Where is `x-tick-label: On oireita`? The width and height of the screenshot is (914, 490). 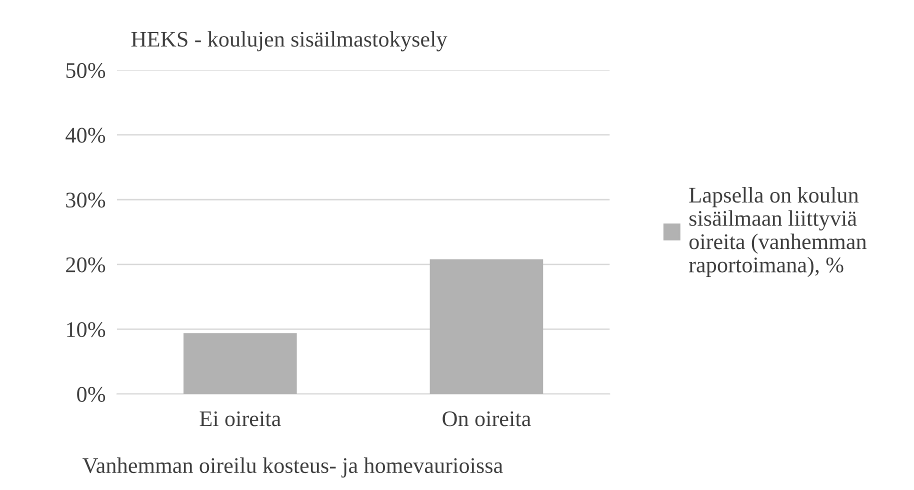
x-tick-label: On oireita is located at coordinates (486, 418).